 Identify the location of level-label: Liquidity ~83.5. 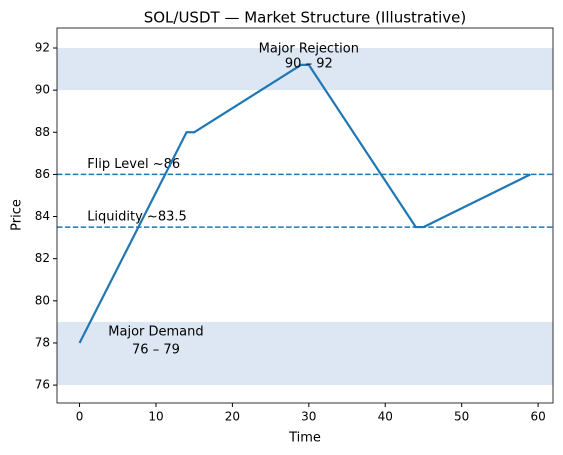
(137, 217).